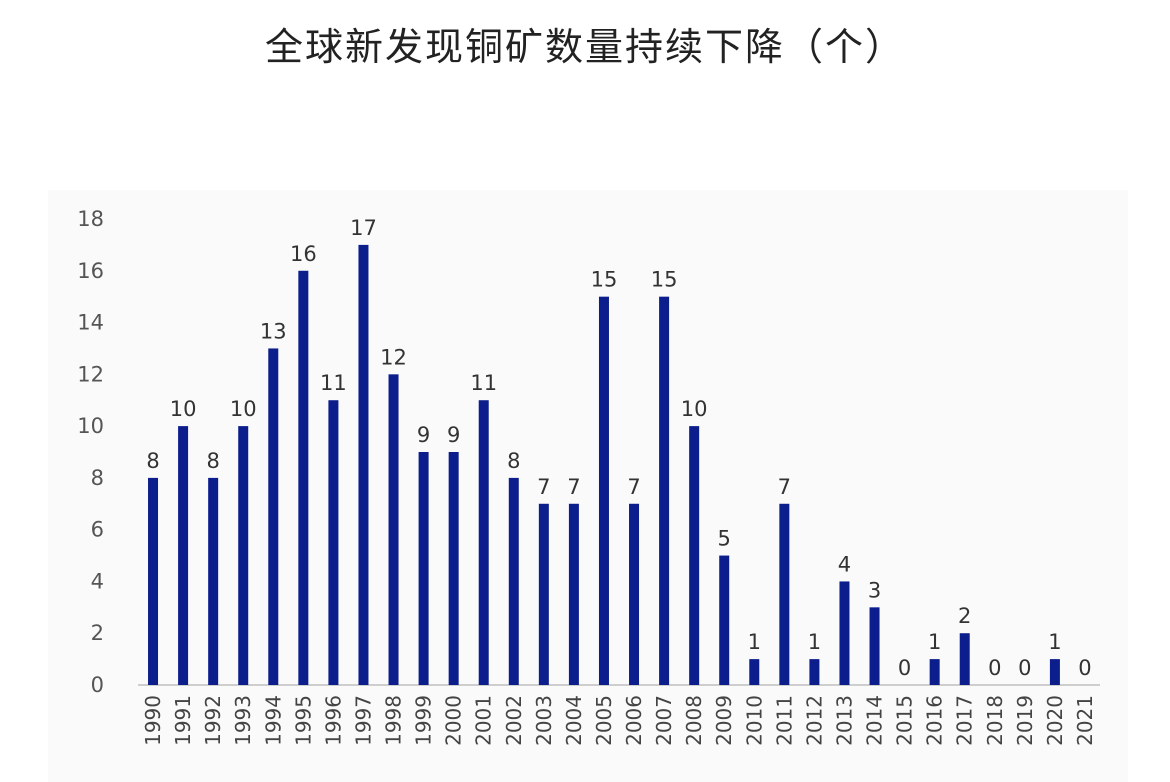 The width and height of the screenshot is (1170, 782). I want to click on x-tick-label: 2002, so click(514, 720).